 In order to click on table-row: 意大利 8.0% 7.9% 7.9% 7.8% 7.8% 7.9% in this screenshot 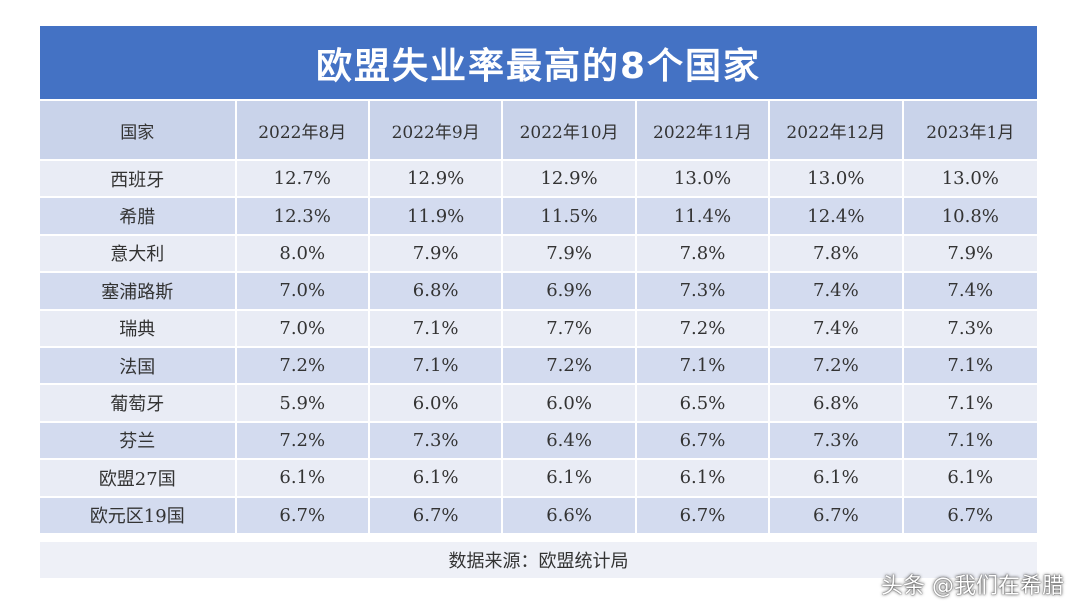, I will do `click(538, 254)`.